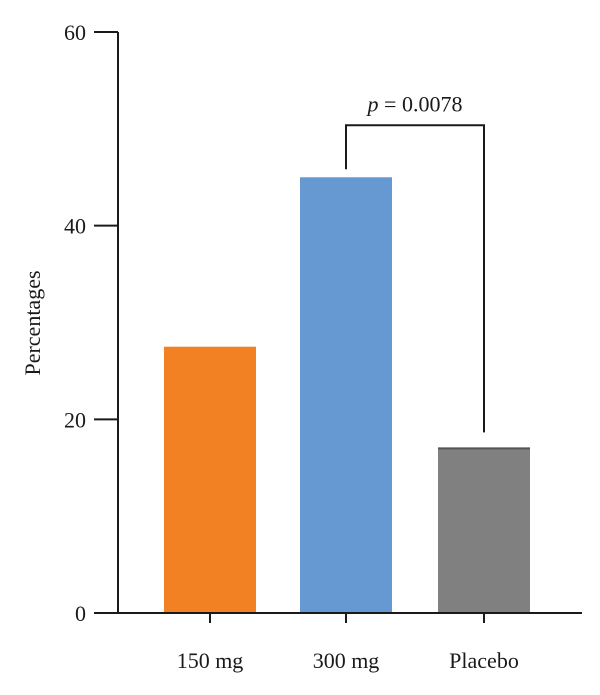  What do you see at coordinates (346, 660) in the screenshot?
I see `x-tick-label: 300 mg` at bounding box center [346, 660].